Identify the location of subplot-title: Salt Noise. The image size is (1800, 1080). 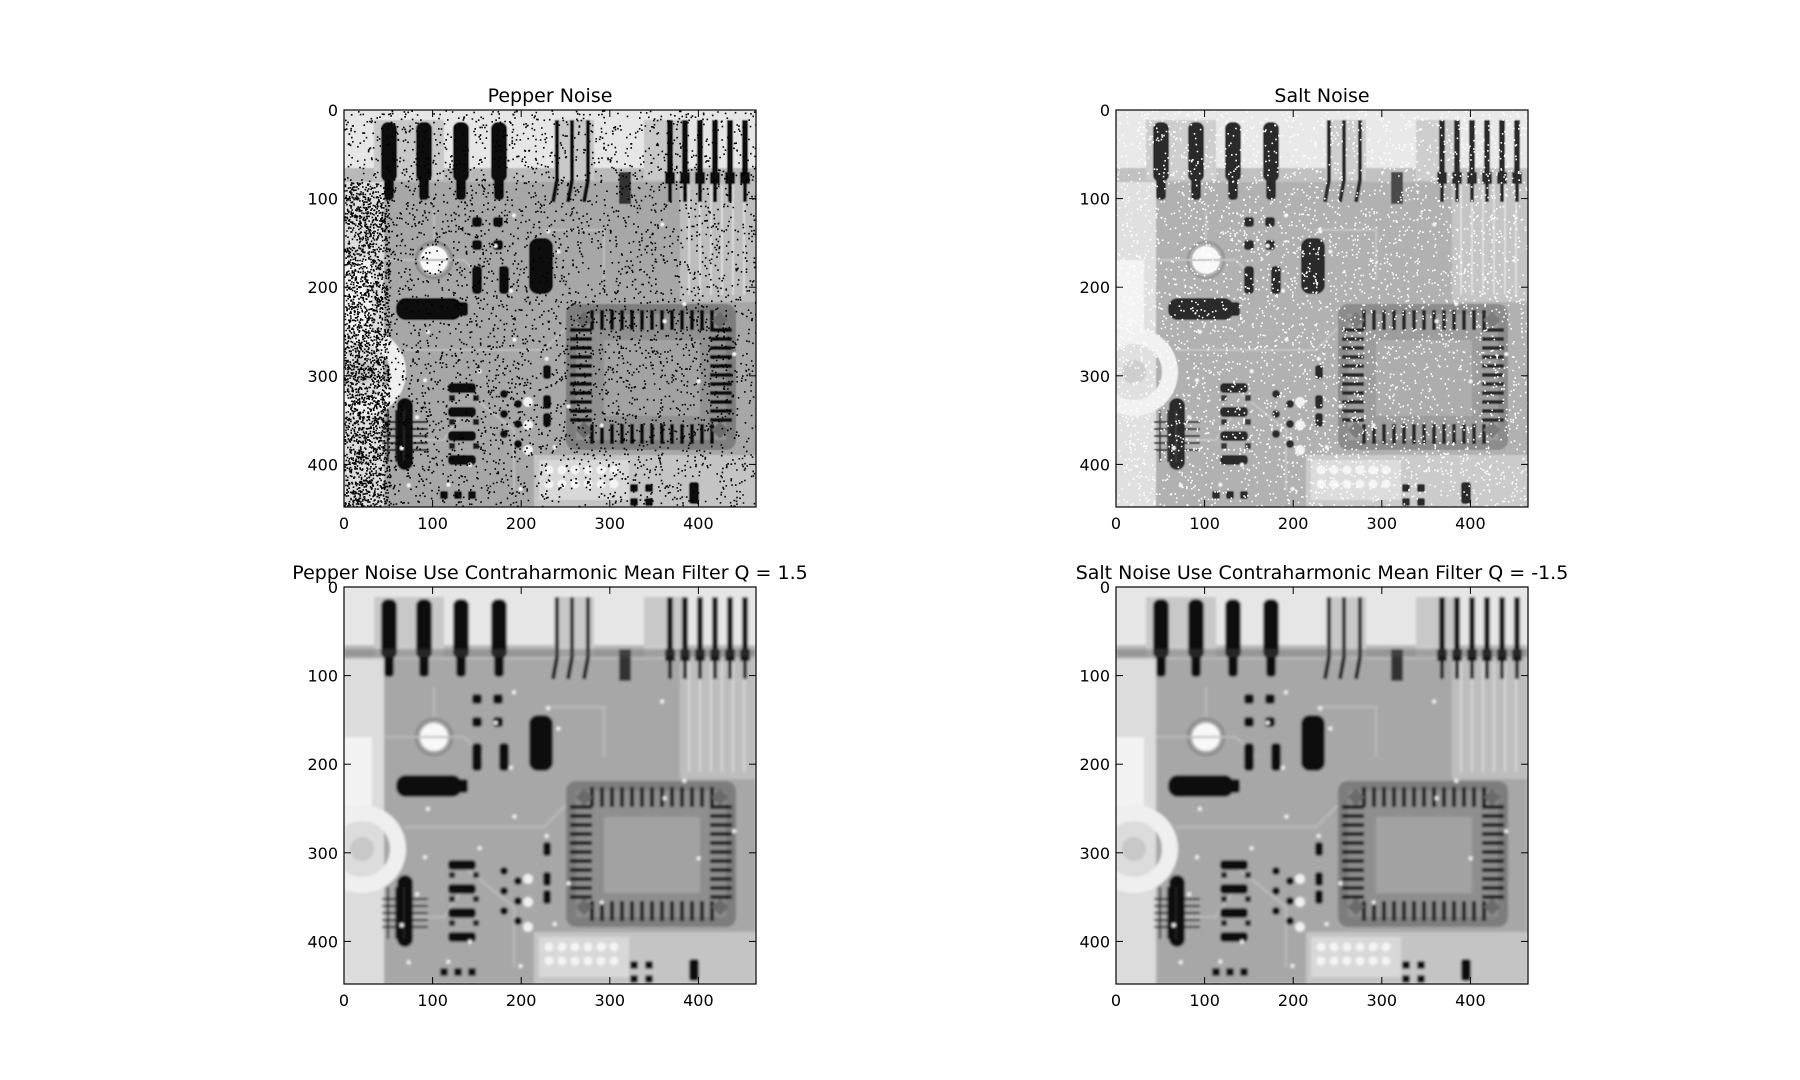
(1321, 96).